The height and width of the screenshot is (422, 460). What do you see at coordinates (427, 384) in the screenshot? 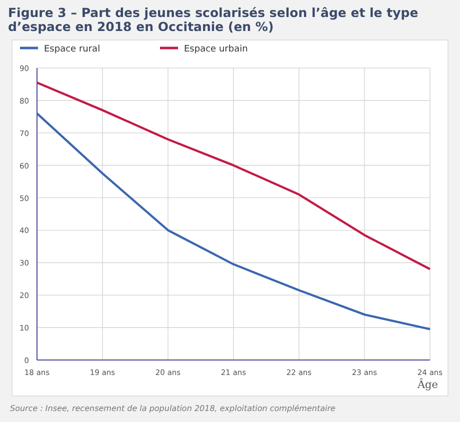
I see `x-axis-title: Âge` at bounding box center [427, 384].